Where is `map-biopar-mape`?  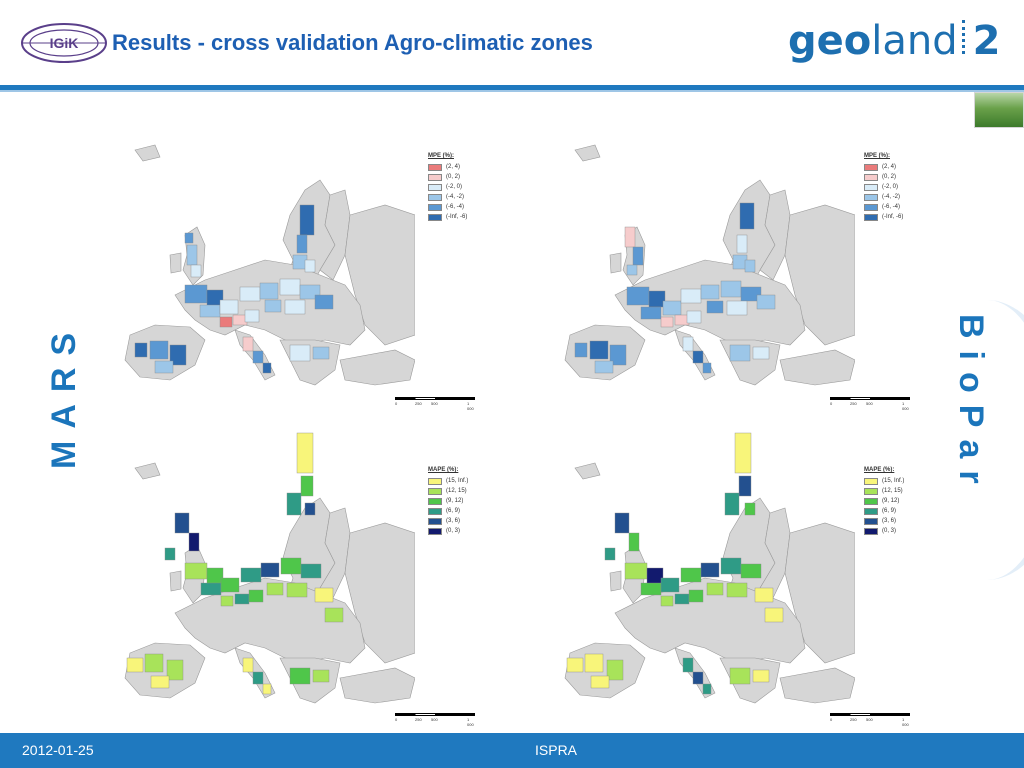 map-biopar-mape is located at coordinates (709, 568).